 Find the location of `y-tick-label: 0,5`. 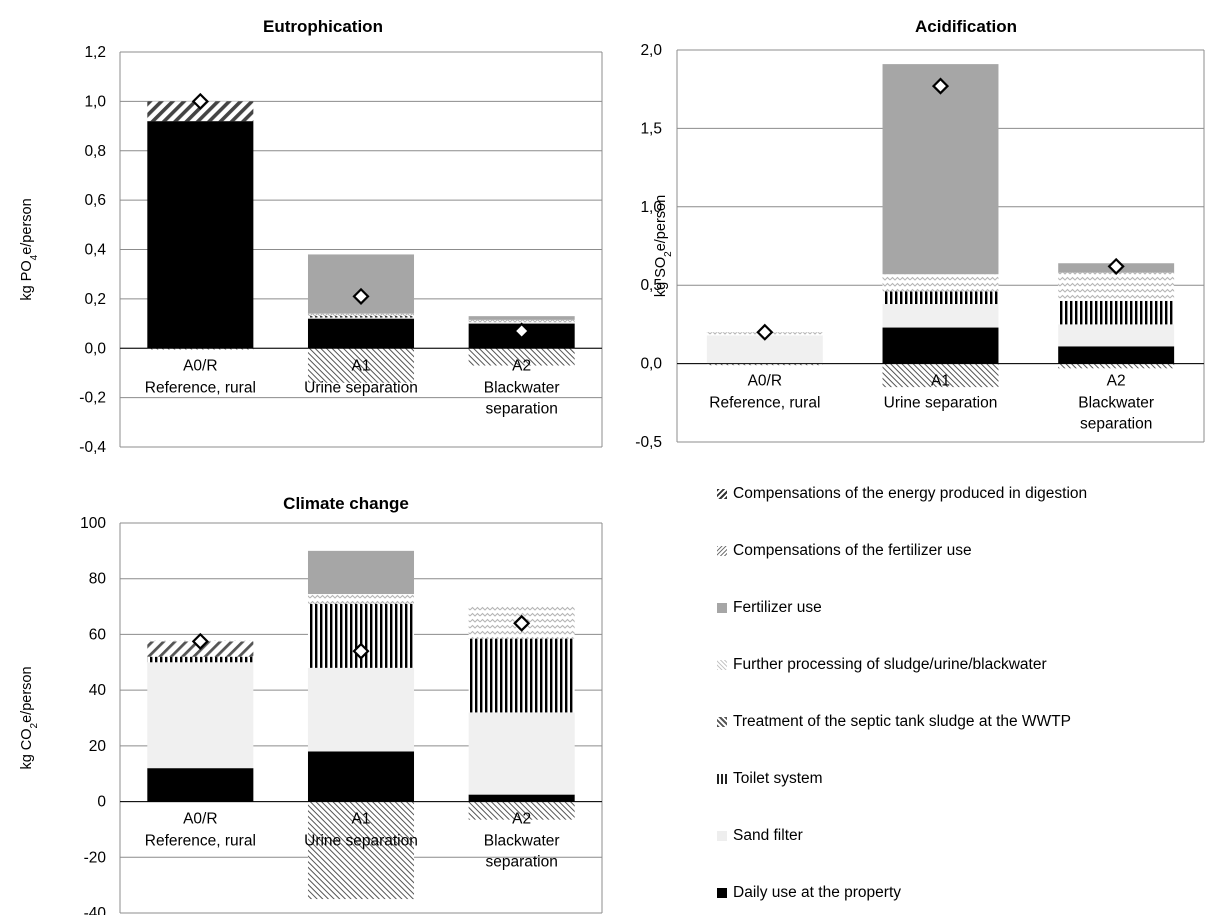

y-tick-label: 0,5 is located at coordinates (651, 285).